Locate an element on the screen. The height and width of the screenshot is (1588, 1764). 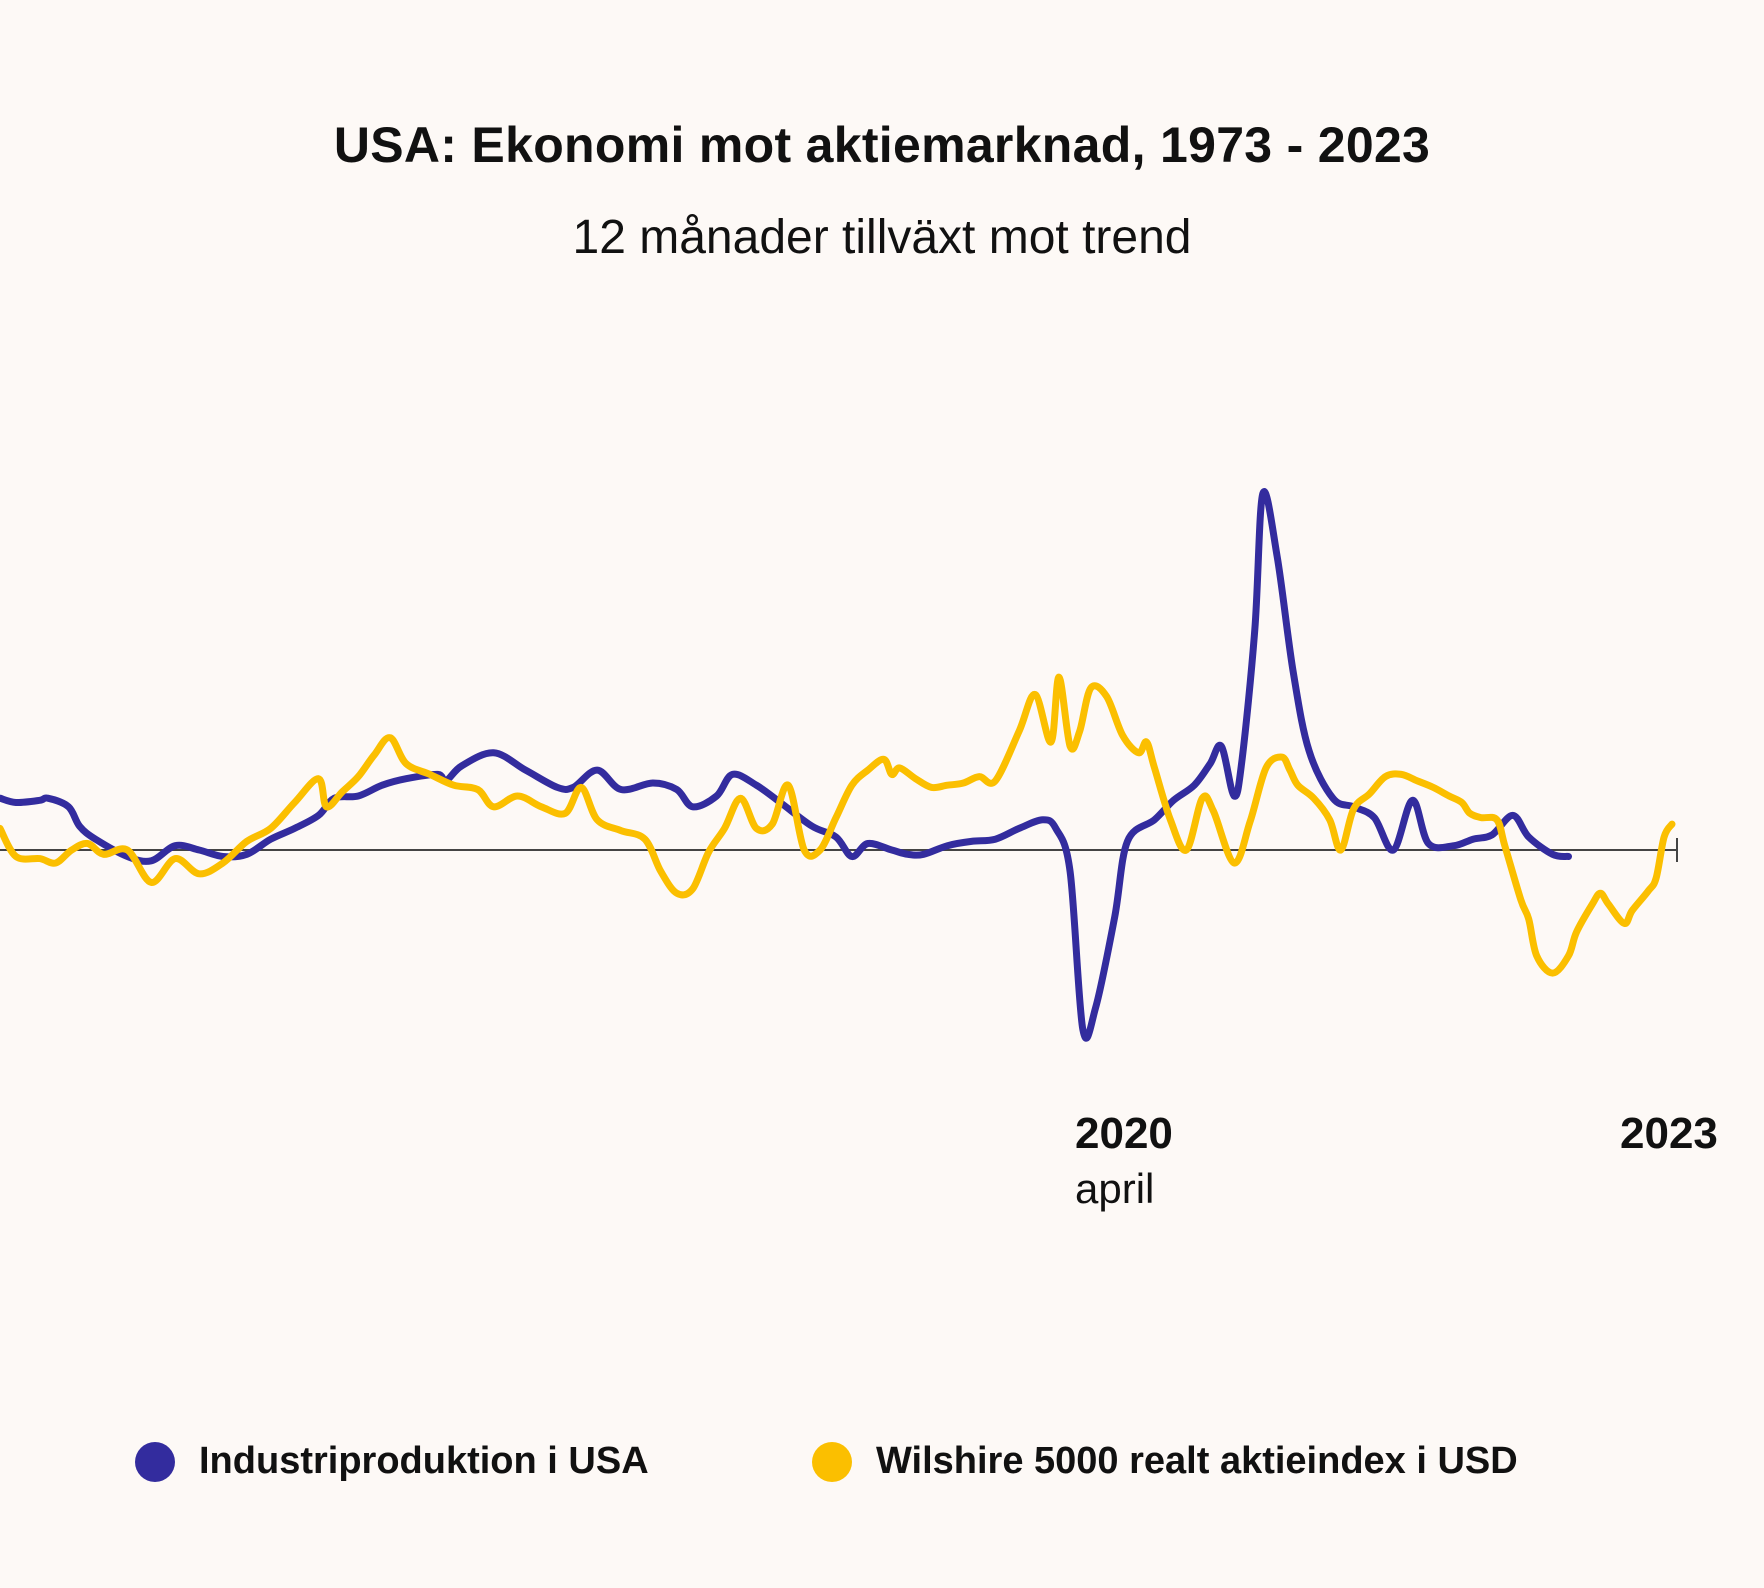
legend-label-industriproduktion: Industriproduktion i USA is located at coordinates (424, 1461).